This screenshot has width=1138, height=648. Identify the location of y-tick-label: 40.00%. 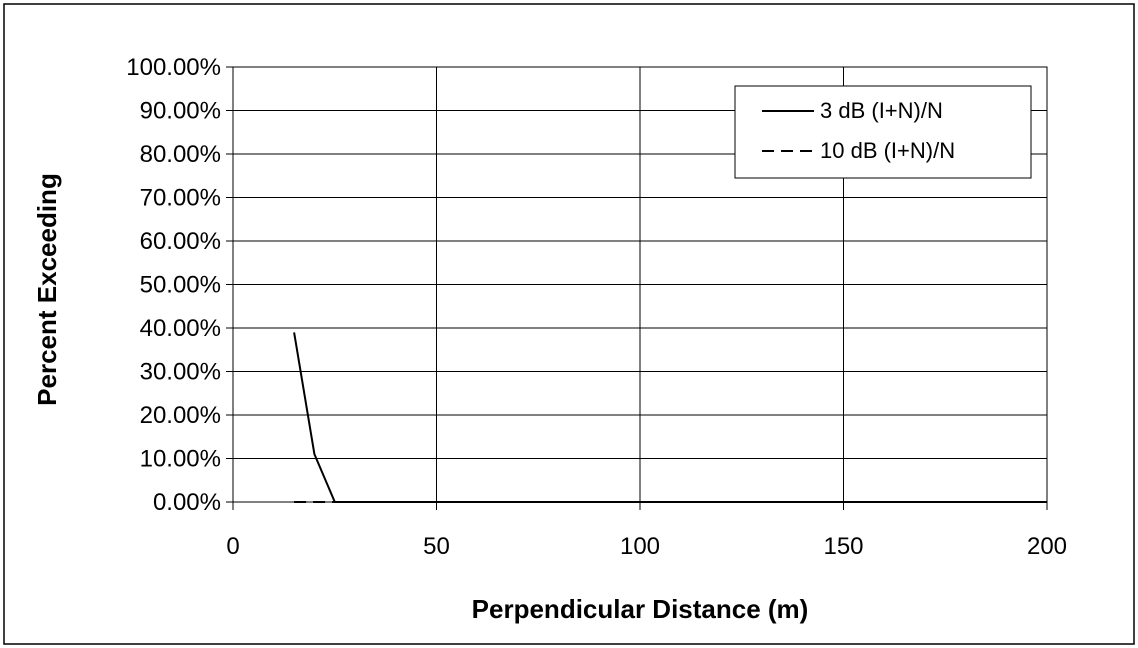
(180, 328).